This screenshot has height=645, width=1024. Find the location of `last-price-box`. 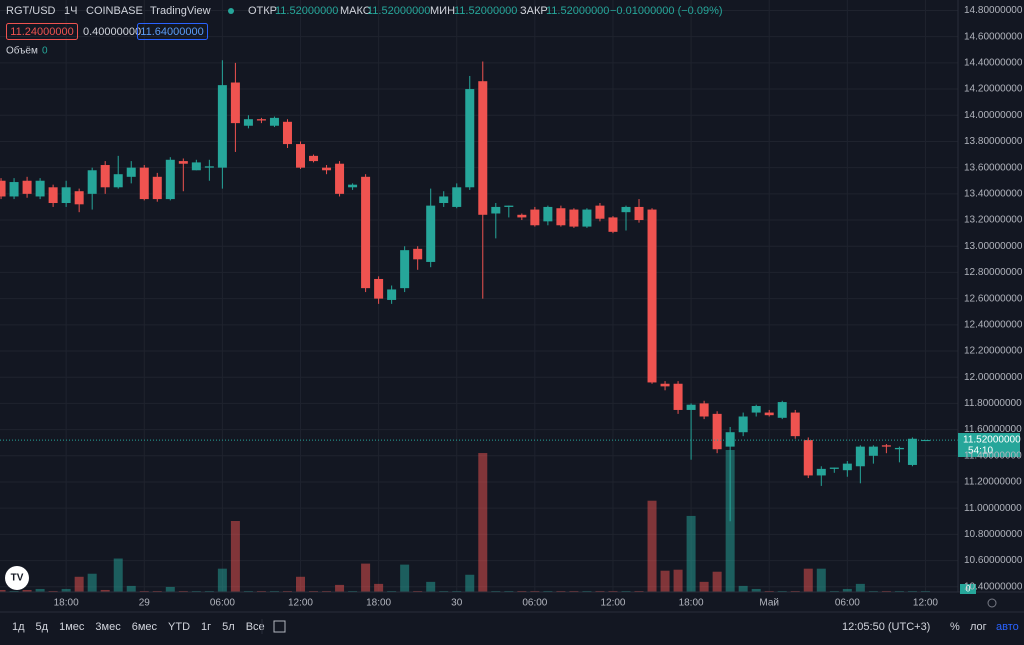

last-price-box is located at coordinates (989, 445).